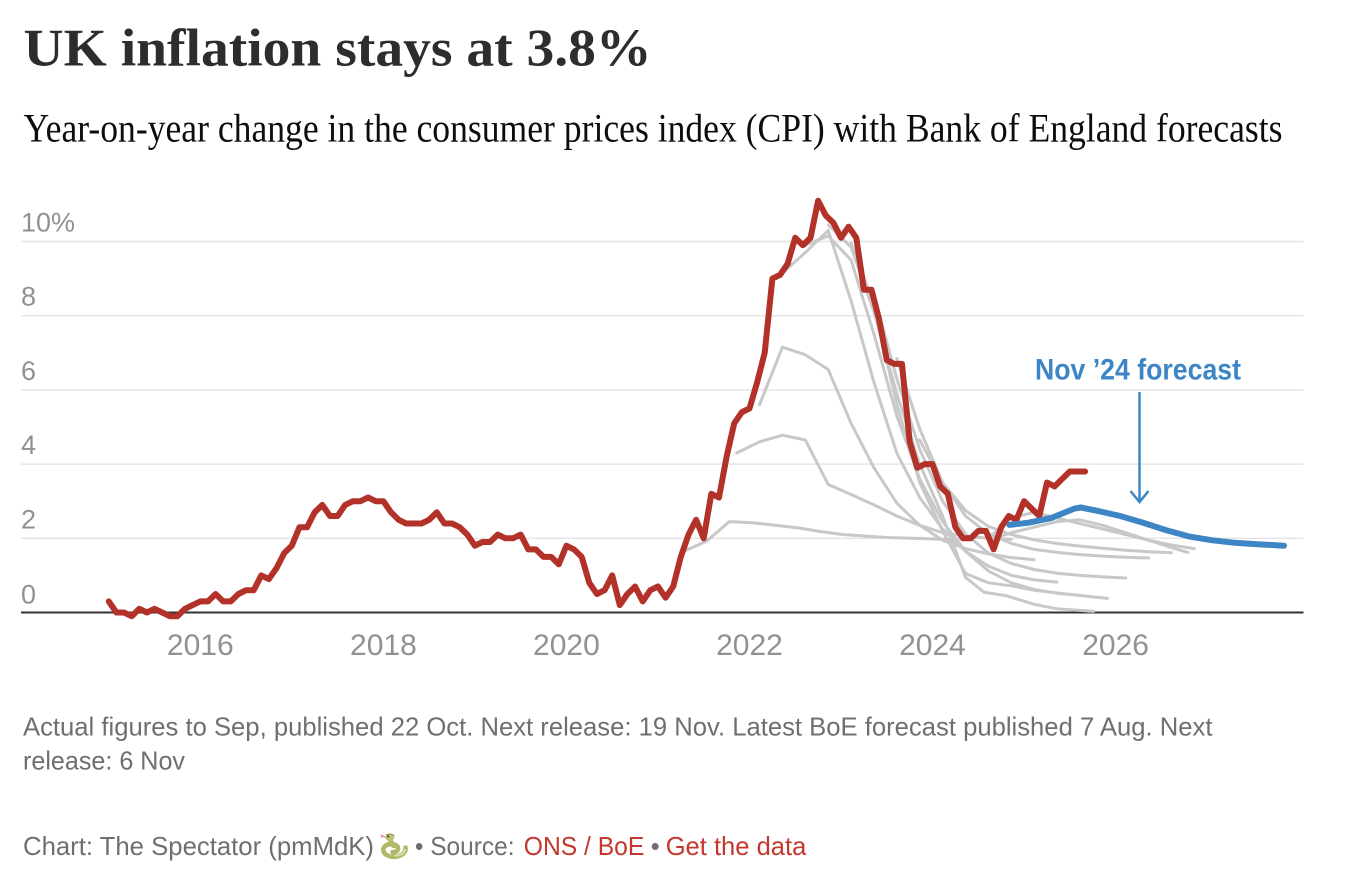 Image resolution: width=1354 pixels, height=896 pixels. What do you see at coordinates (383, 645) in the screenshot?
I see `svg-text: 2018` at bounding box center [383, 645].